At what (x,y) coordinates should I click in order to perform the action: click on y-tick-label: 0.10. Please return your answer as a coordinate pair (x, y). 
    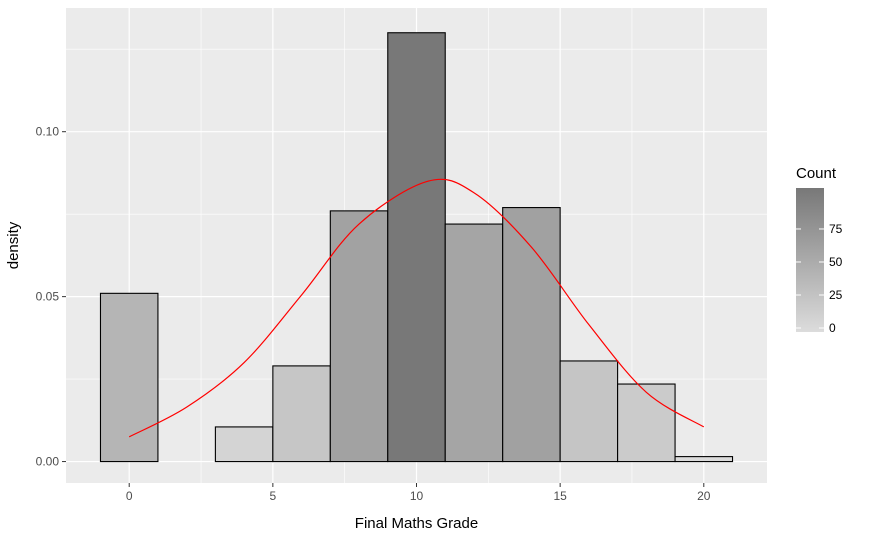
    Looking at the image, I should click on (48, 132).